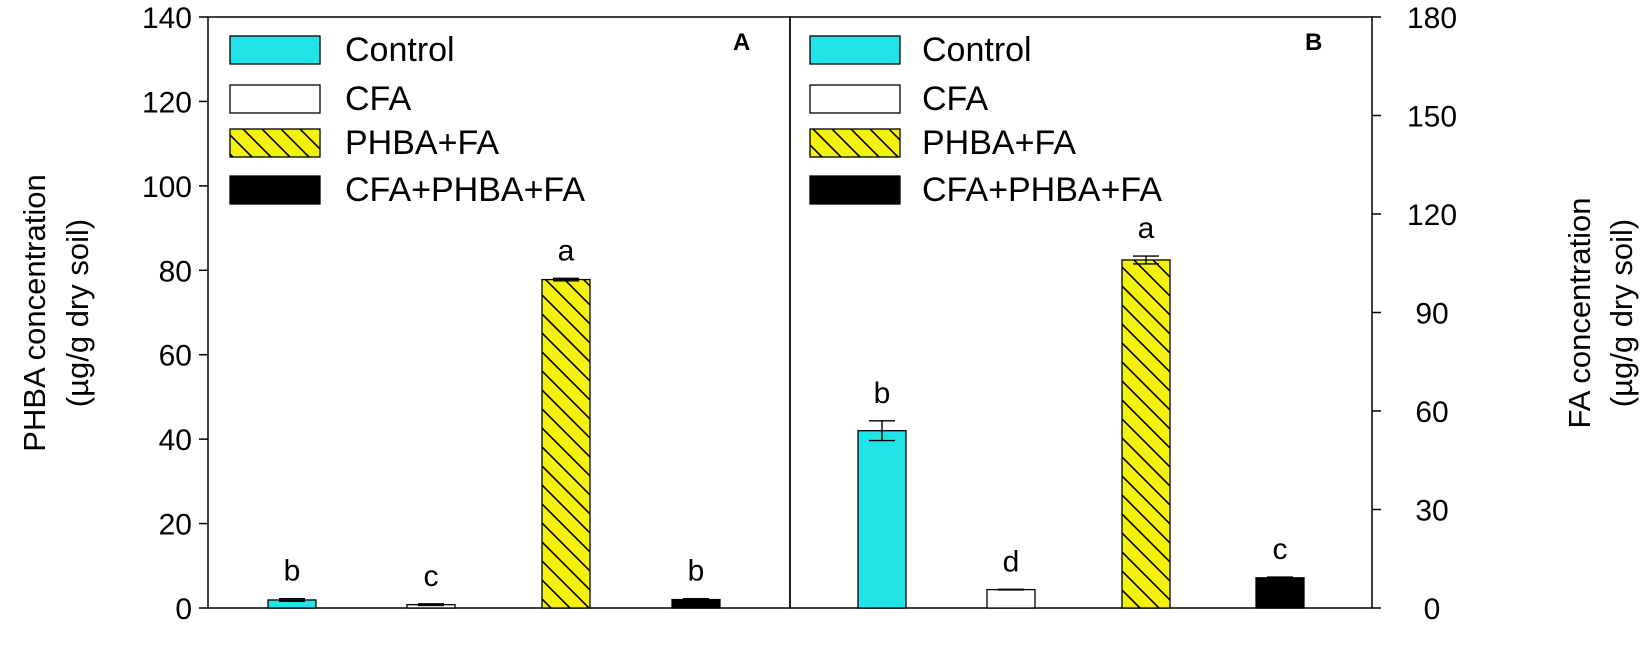 This screenshot has width=1650, height=653. I want to click on y-tick-label: 180, so click(1432, 18).